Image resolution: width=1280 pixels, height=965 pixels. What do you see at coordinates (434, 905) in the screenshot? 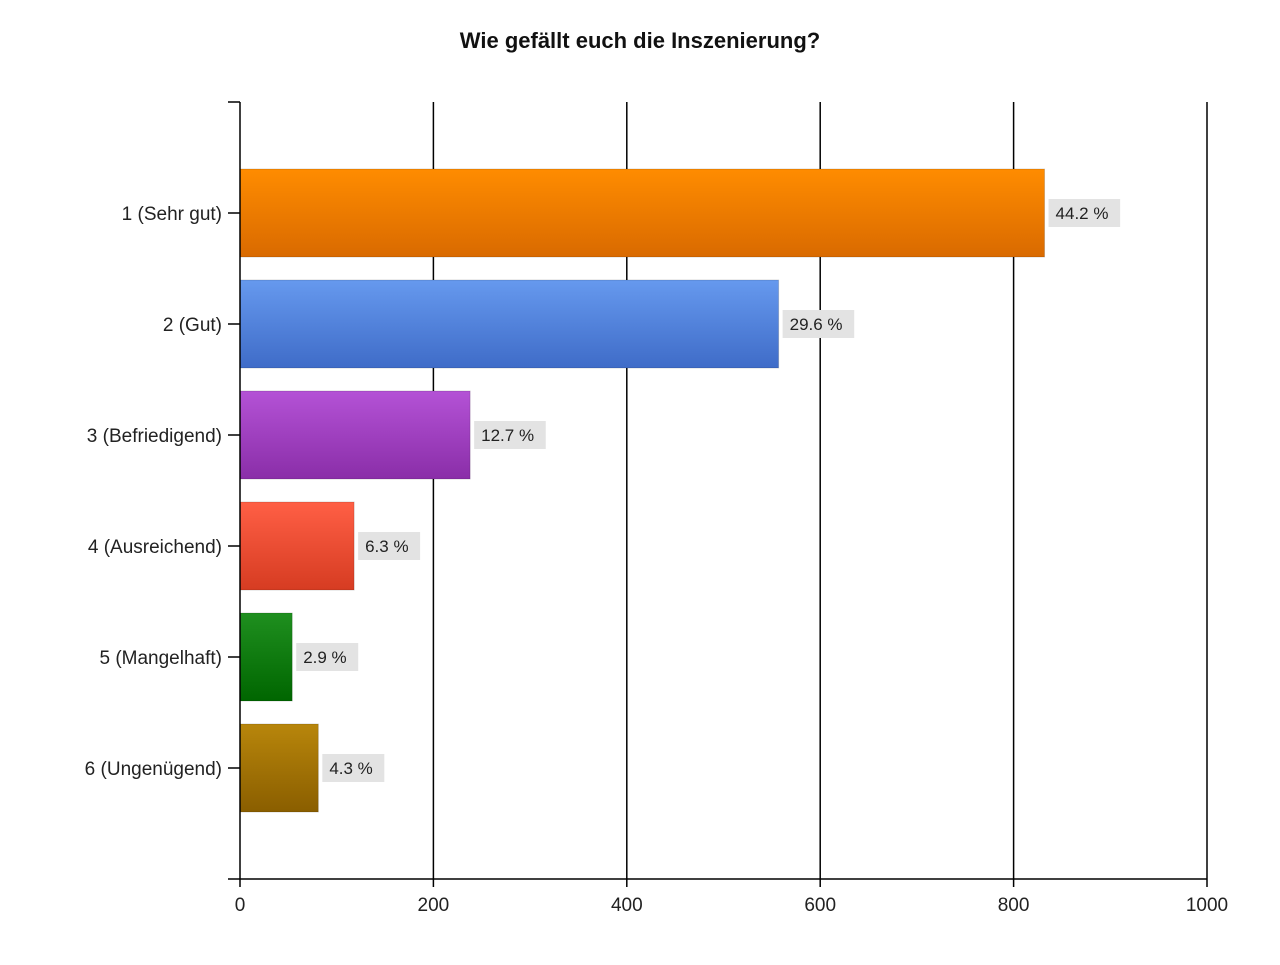
I see `x-tick-label: 200` at bounding box center [434, 905].